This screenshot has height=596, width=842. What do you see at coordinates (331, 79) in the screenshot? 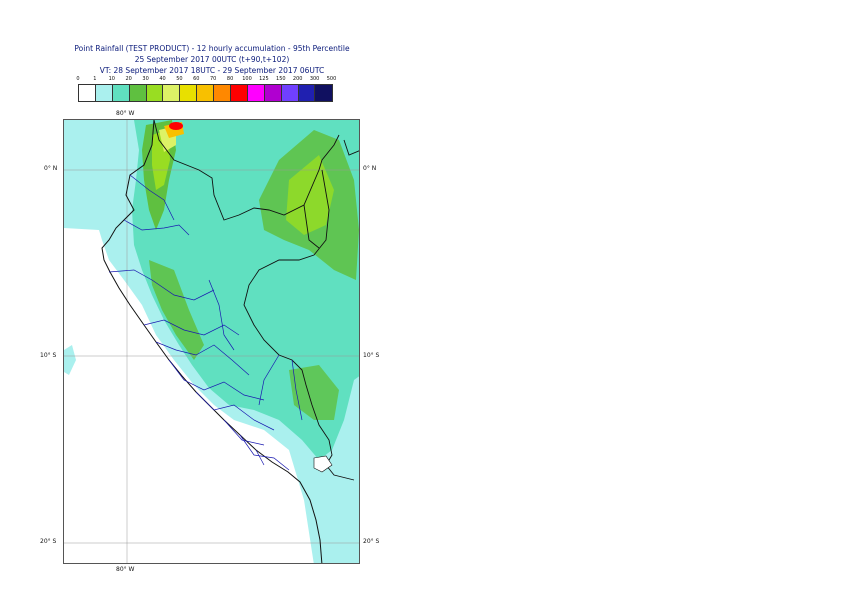
I see `legend-label: 500` at bounding box center [331, 79].